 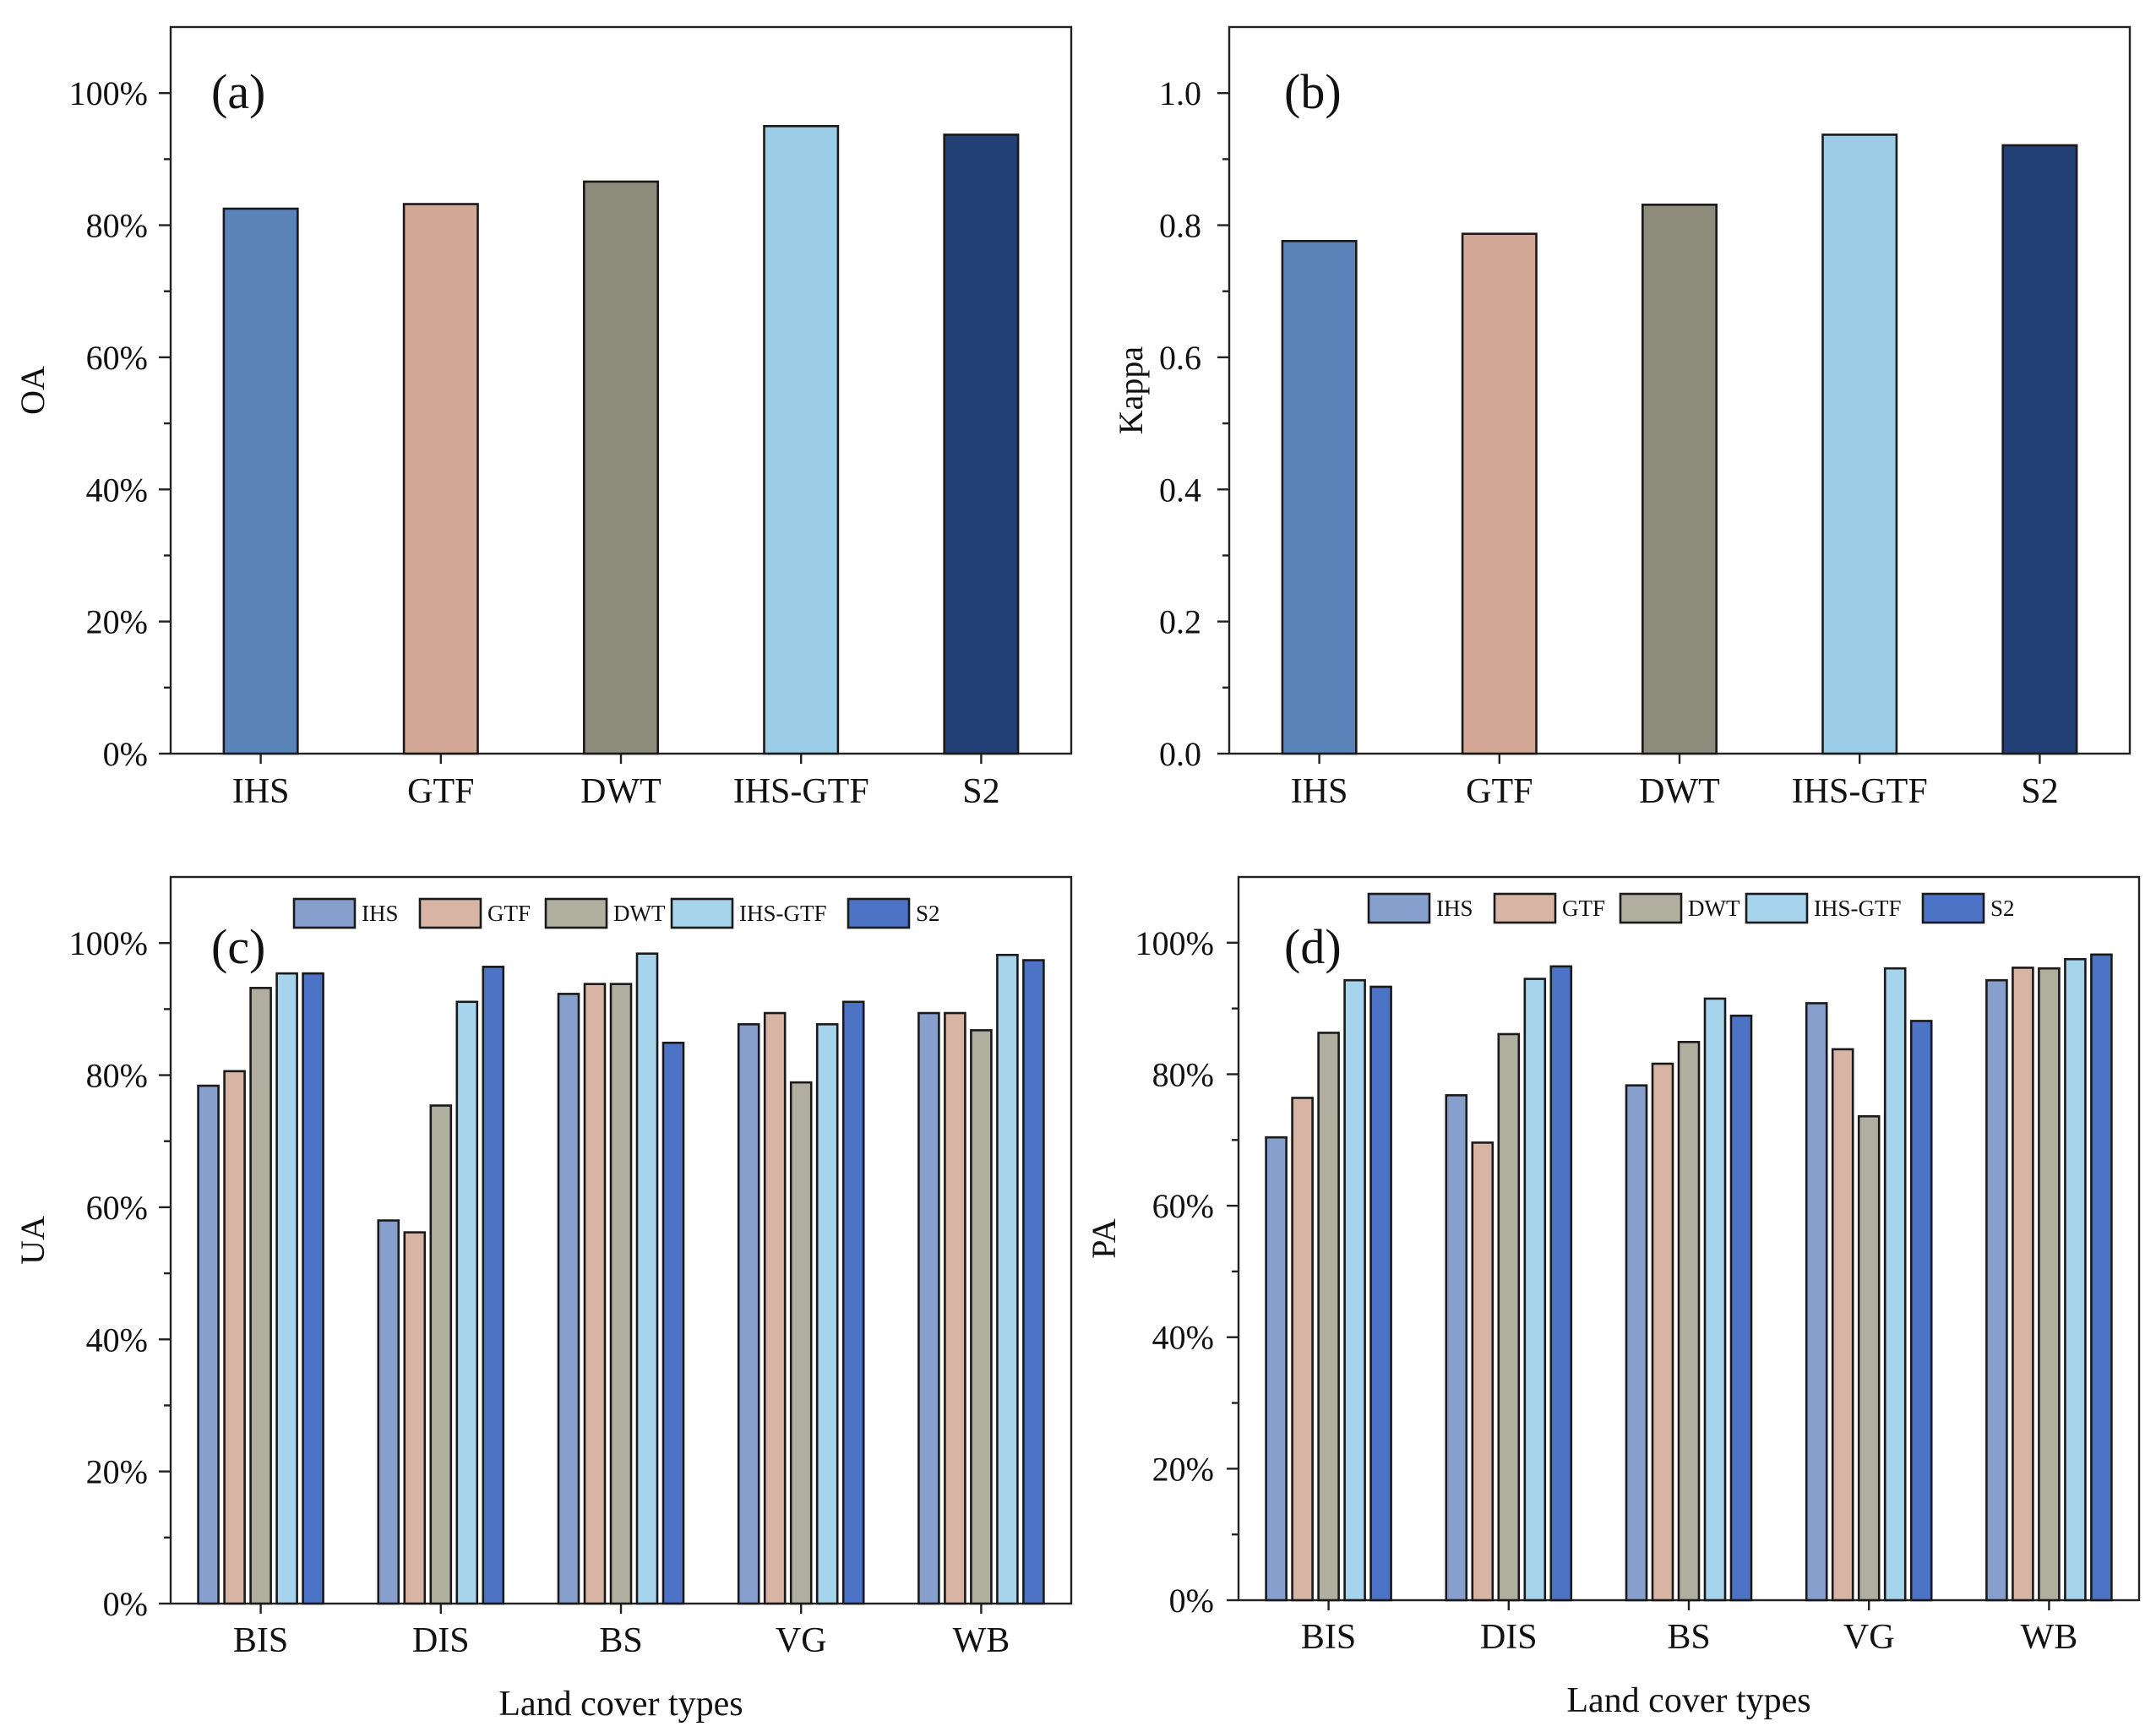 I want to click on panel-a-bar-s2, so click(x=982, y=444).